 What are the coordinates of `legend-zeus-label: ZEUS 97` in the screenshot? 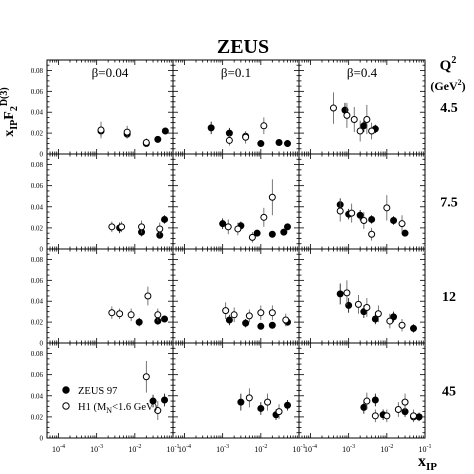 It's located at (97, 391).